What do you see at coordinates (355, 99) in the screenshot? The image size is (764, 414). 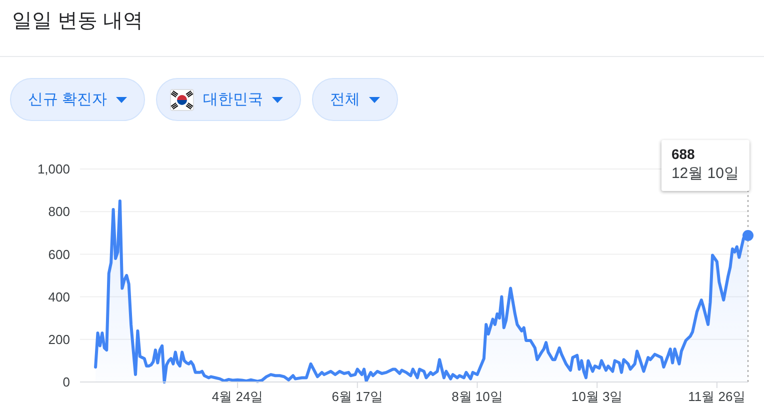 I see `dropdown-button: 전체` at bounding box center [355, 99].